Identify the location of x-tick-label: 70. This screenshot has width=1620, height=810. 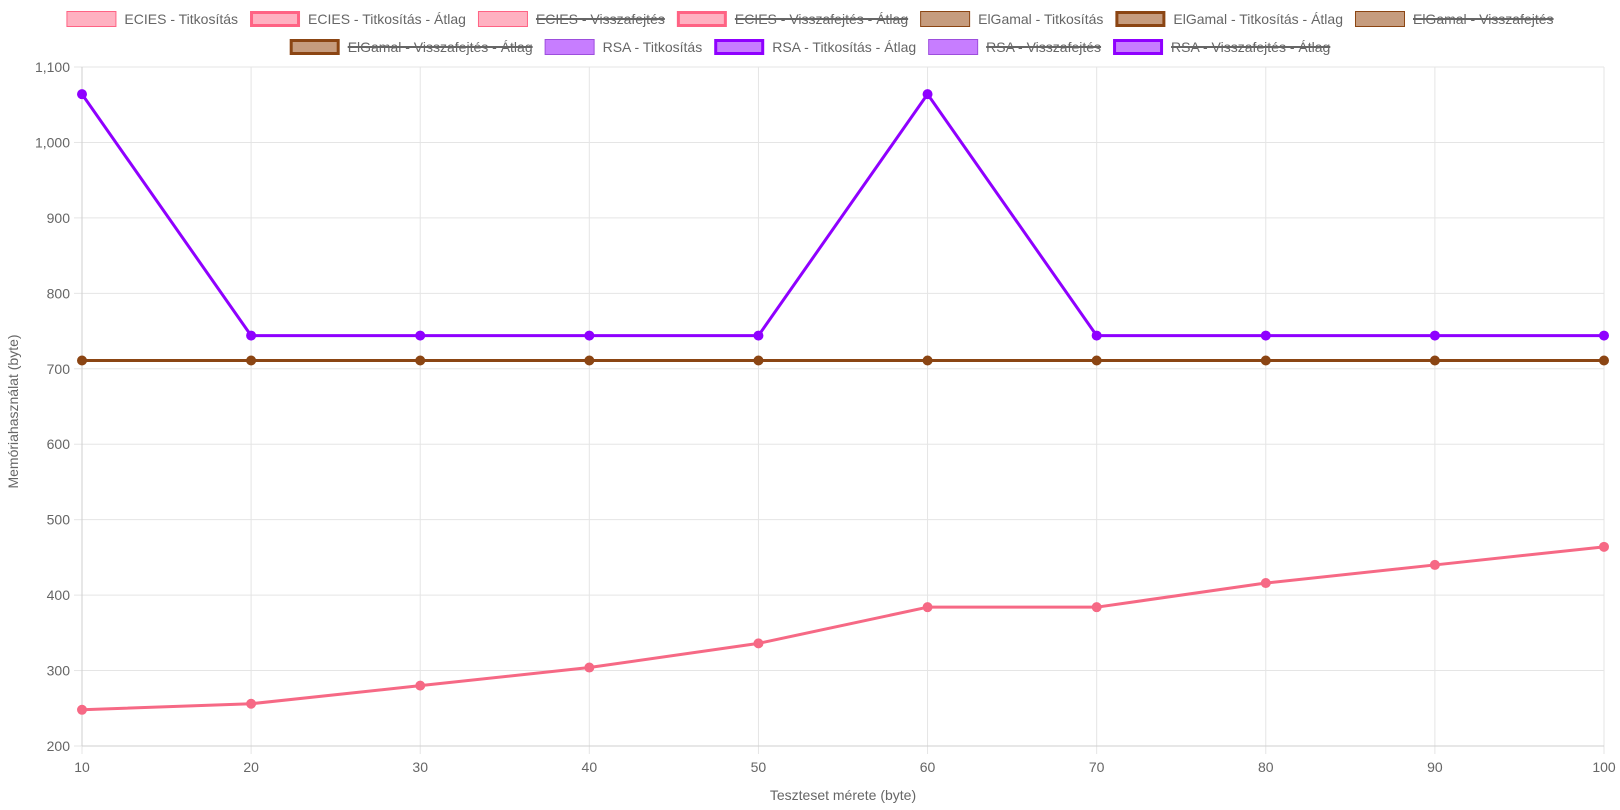
(1097, 767).